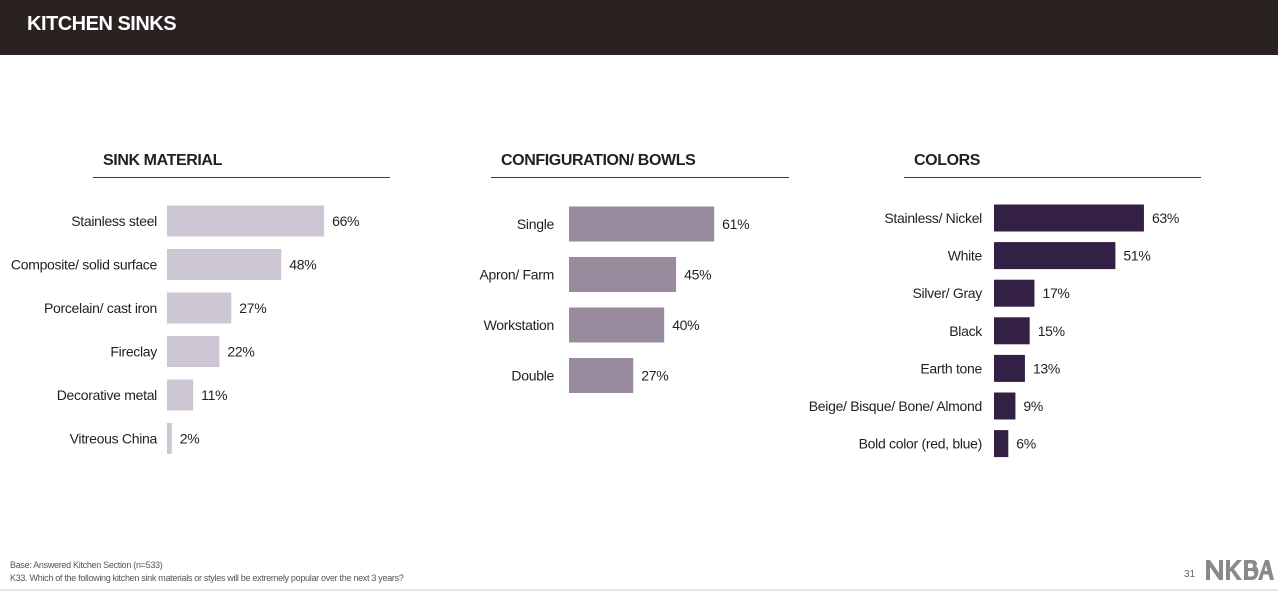 The width and height of the screenshot is (1278, 591). I want to click on sink-material-category-label-porcelain-cast-iron: Porcelain/ cast iron, so click(100, 308).